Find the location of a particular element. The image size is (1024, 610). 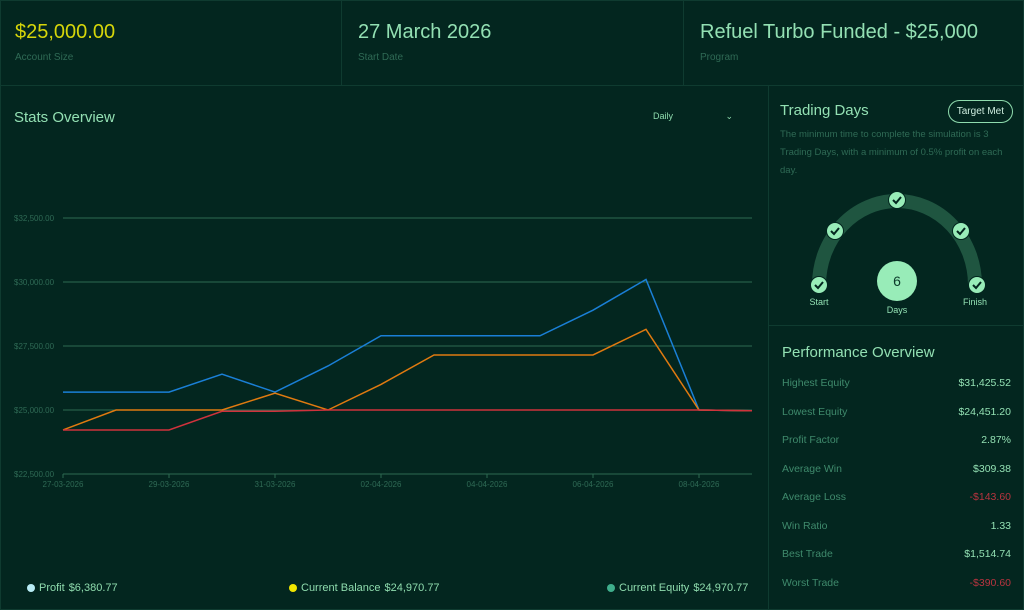

start-date-value: 27 March 2026 is located at coordinates (425, 32).